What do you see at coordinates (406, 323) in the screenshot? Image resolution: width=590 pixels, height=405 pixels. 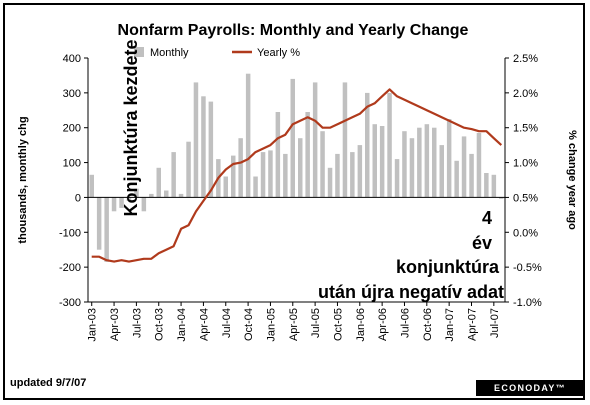 I see `x-tick-label: Jul-06` at bounding box center [406, 323].